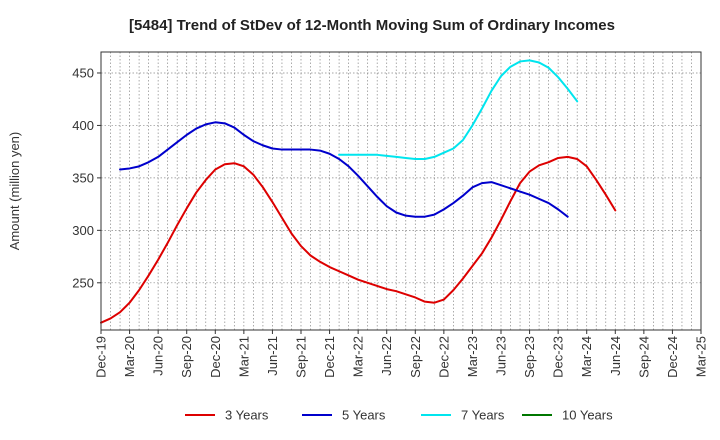 The width and height of the screenshot is (720, 440). I want to click on x-tick-label: Dec-24, so click(672, 357).